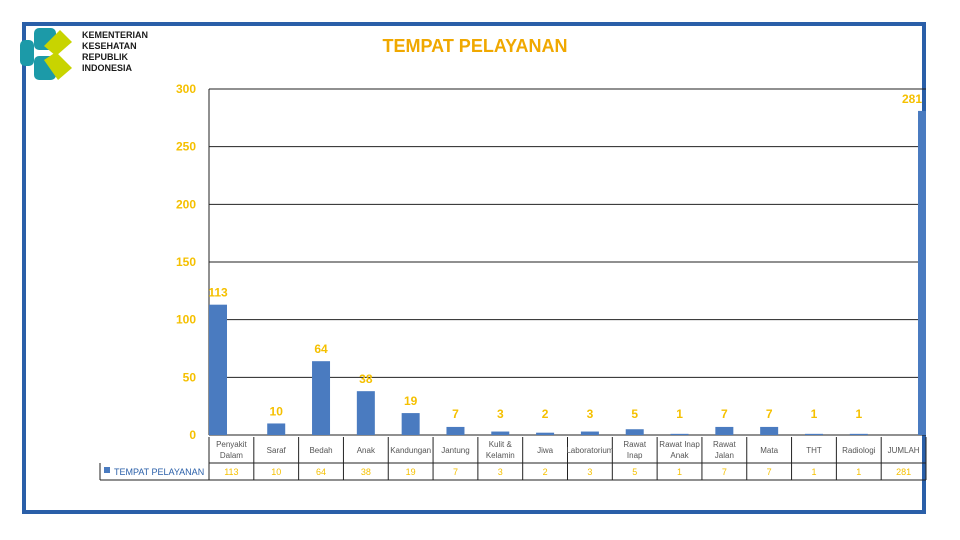 The height and width of the screenshot is (540, 960). What do you see at coordinates (321, 472) in the screenshot?
I see `table-value: 64` at bounding box center [321, 472].